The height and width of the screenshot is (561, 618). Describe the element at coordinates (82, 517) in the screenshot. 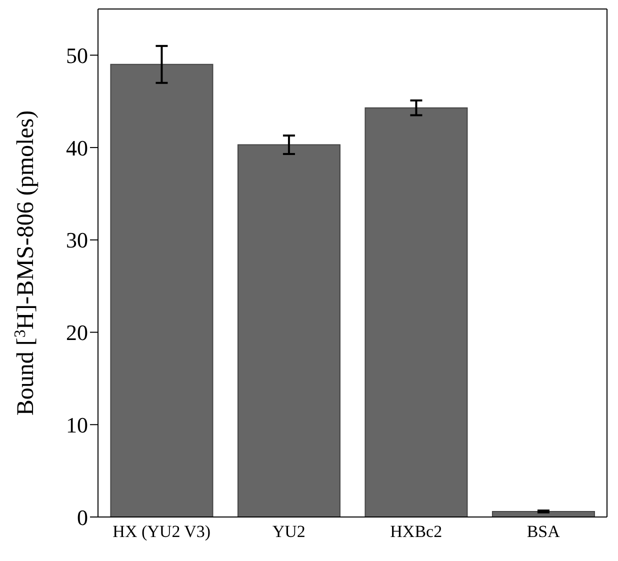

I see `y-tick-label: 0` at that location.